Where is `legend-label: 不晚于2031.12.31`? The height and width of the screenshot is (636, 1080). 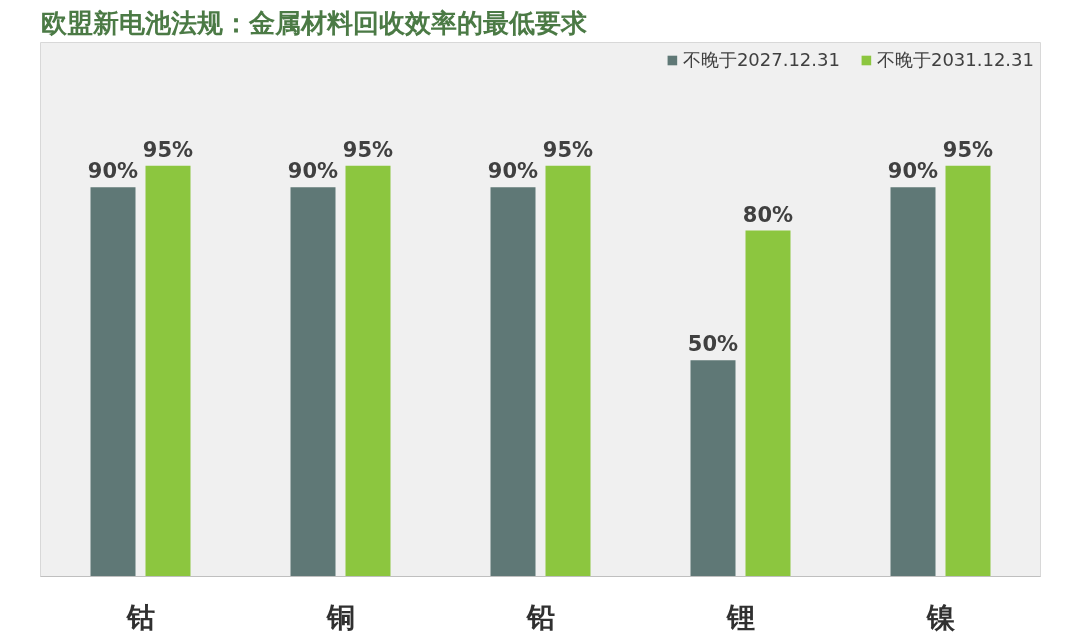
legend-label: 不晚于2031.12.31 is located at coordinates (955, 60).